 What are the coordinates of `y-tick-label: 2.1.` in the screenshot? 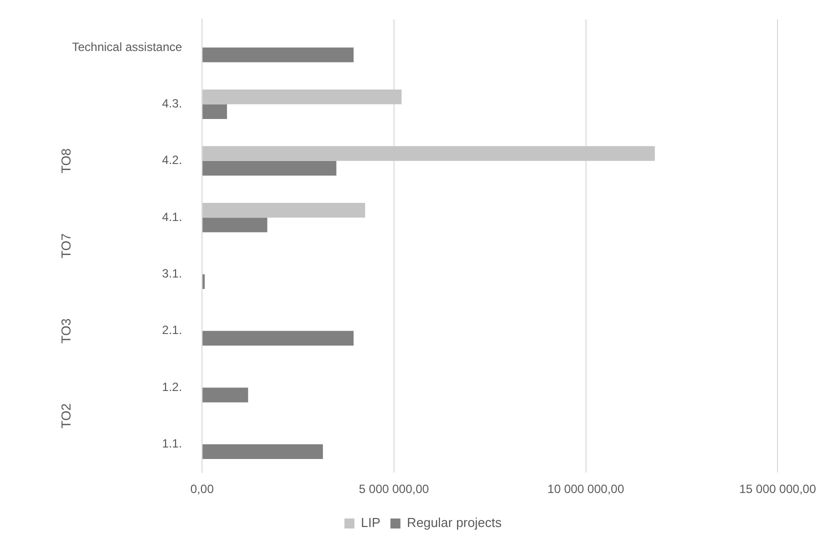 It's located at (172, 330).